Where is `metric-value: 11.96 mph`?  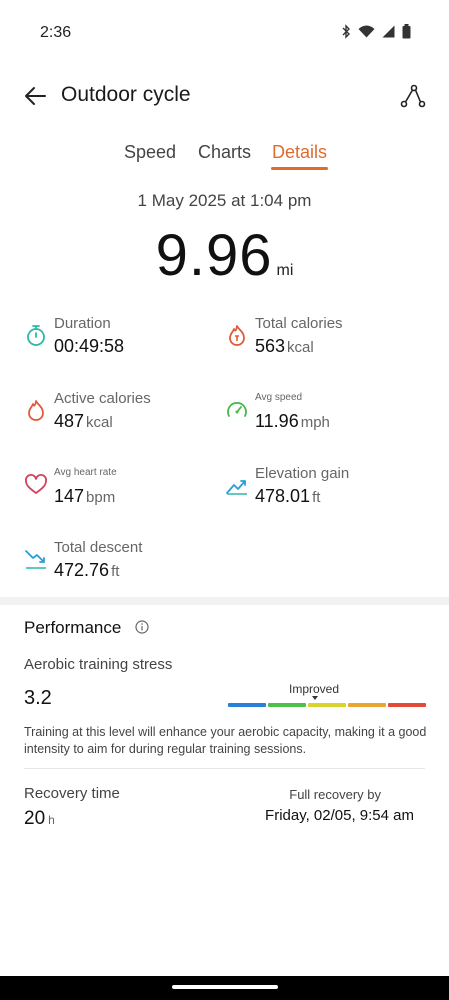 metric-value: 11.96 mph is located at coordinates (292, 421).